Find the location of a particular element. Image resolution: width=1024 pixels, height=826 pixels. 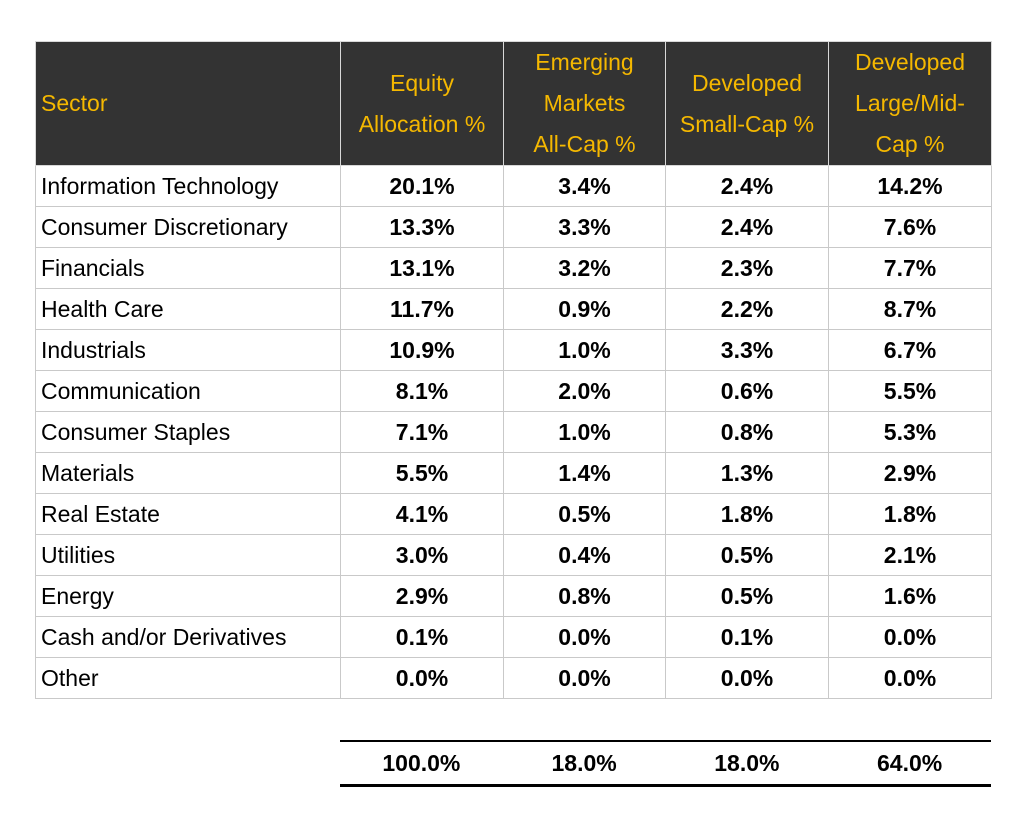

sector-cell: Real Estate is located at coordinates (188, 514).